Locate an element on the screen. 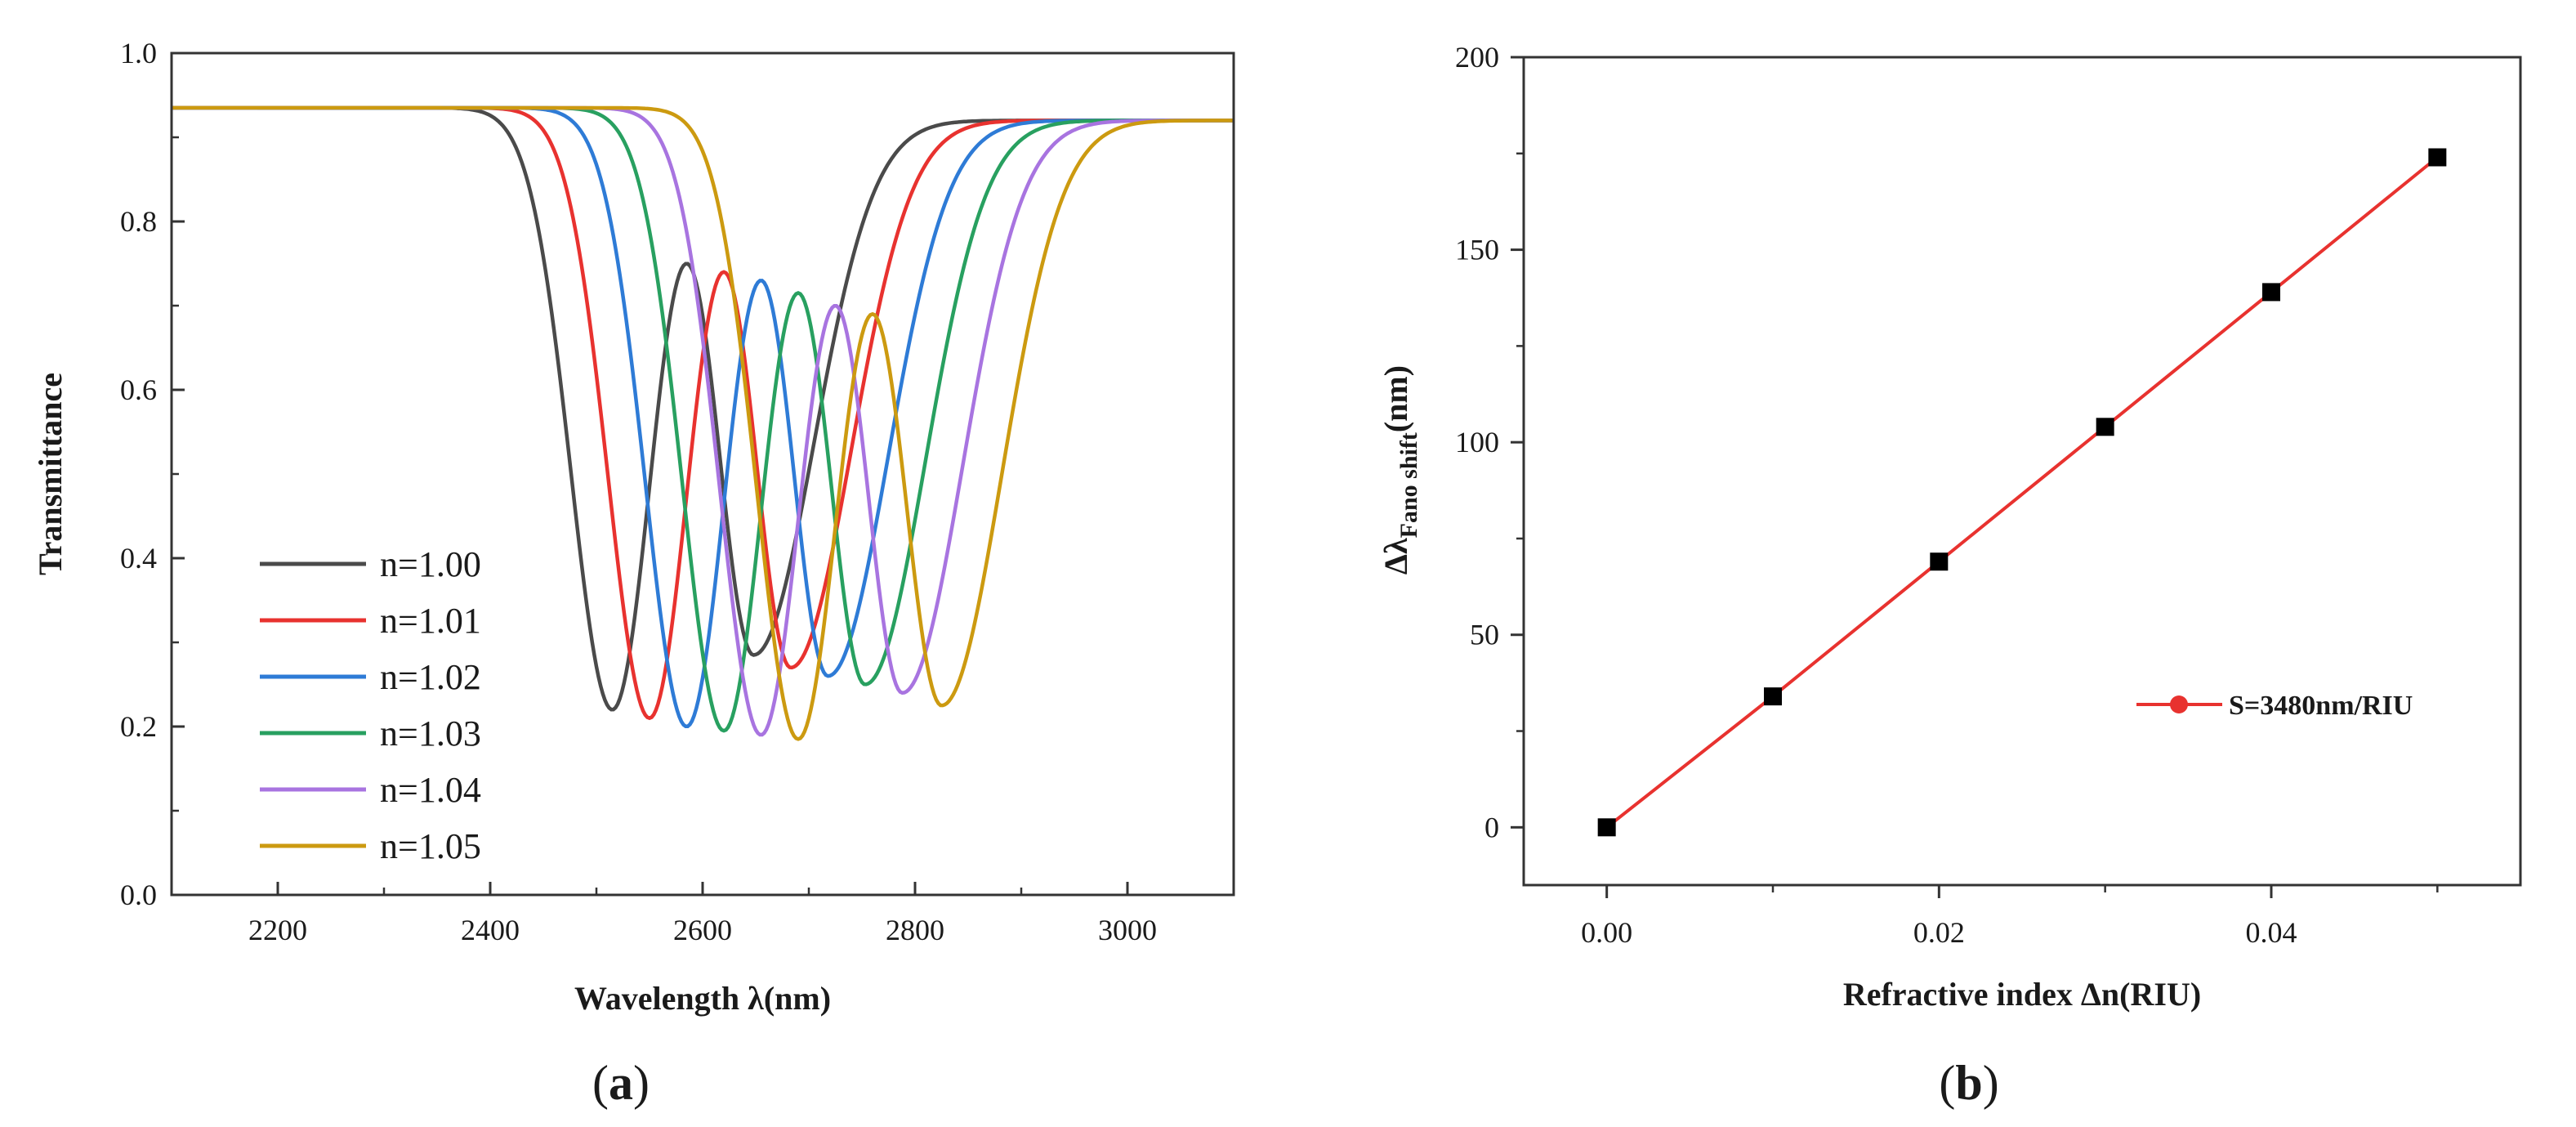 The height and width of the screenshot is (1127, 2576). panel-a-label-close: ) is located at coordinates (642, 1083).